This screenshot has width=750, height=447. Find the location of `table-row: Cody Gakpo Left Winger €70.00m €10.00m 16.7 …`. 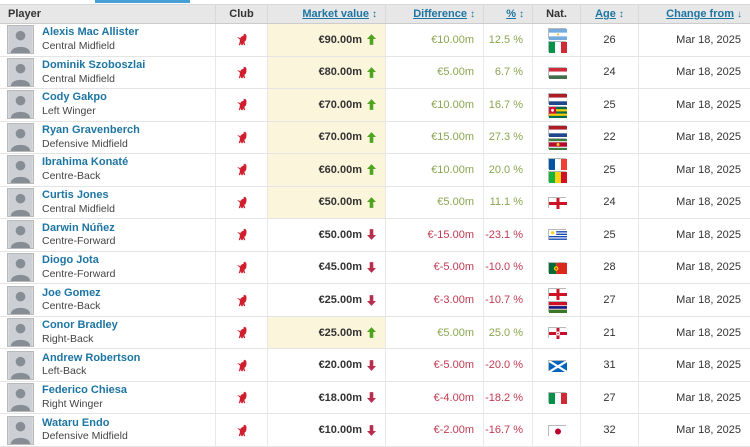

table-row: Cody Gakpo Left Winger €70.00m €10.00m 16.7 … is located at coordinates (375, 105).